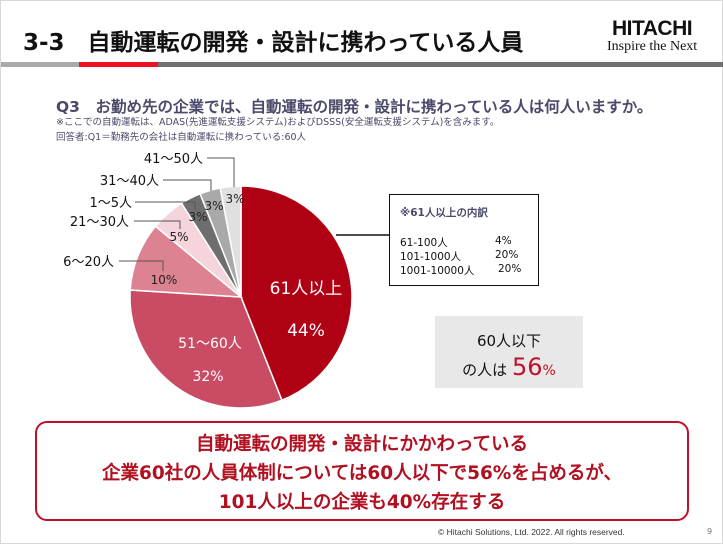  What do you see at coordinates (362, 444) in the screenshot?
I see `conclusion-line: 自動運転の開発・設計にかかわっている` at bounding box center [362, 444].